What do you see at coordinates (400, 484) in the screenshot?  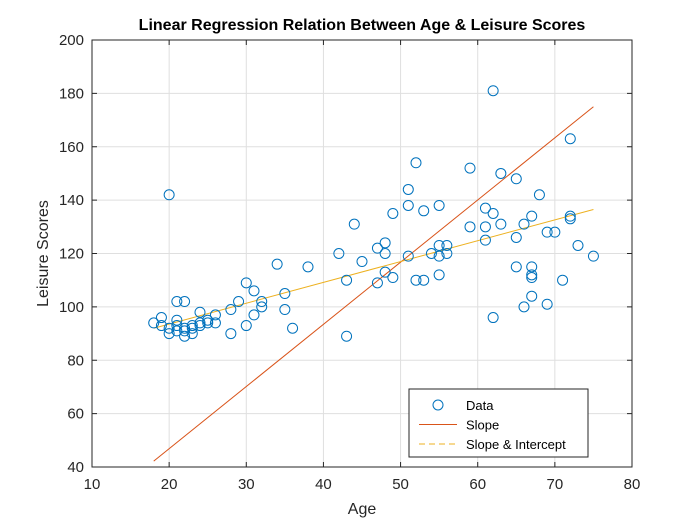 I see `x-tick-label: 50` at bounding box center [400, 484].